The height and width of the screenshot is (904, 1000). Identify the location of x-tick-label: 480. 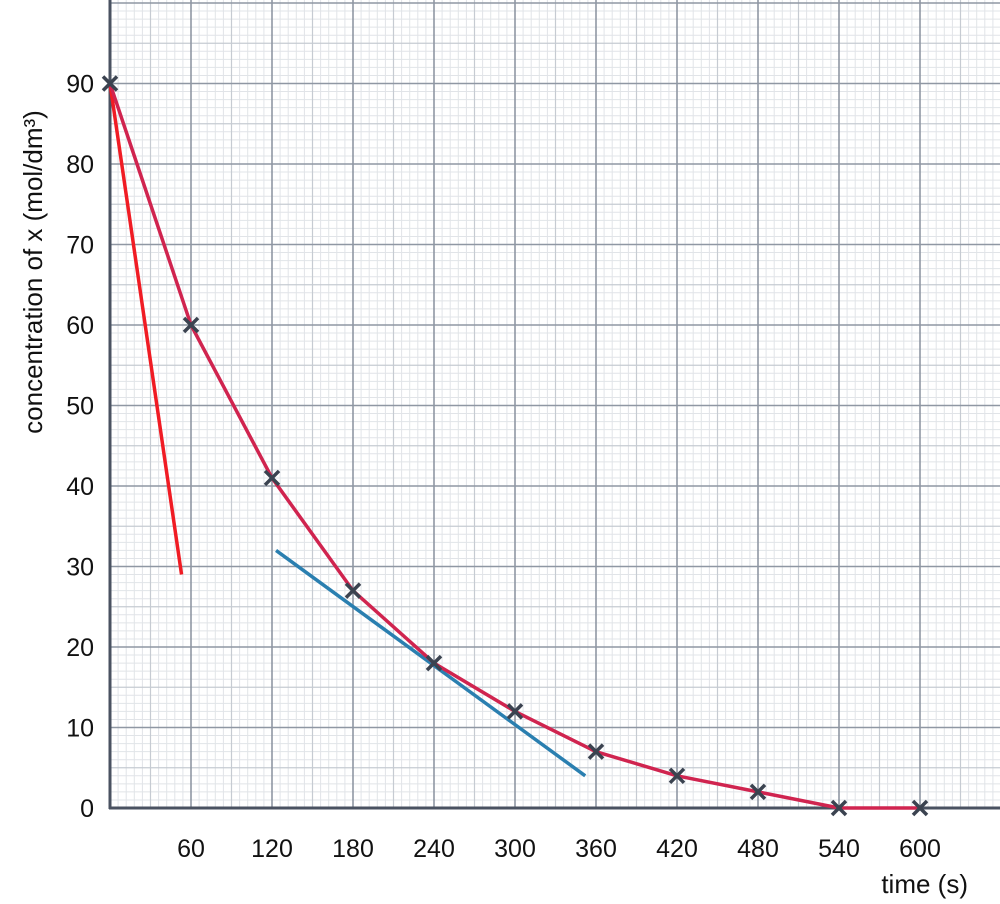
(758, 849).